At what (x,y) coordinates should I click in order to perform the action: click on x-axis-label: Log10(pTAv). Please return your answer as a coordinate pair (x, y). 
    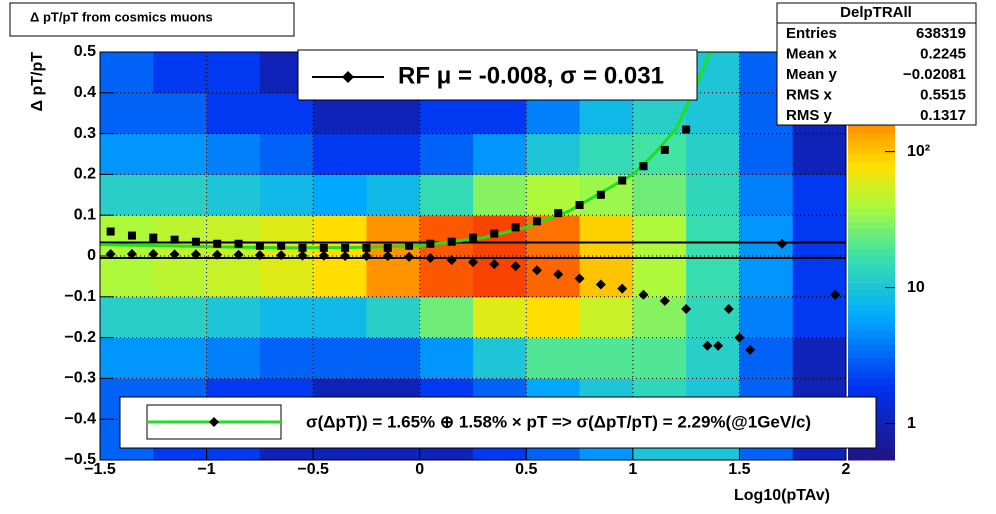
    Looking at the image, I should click on (782, 495).